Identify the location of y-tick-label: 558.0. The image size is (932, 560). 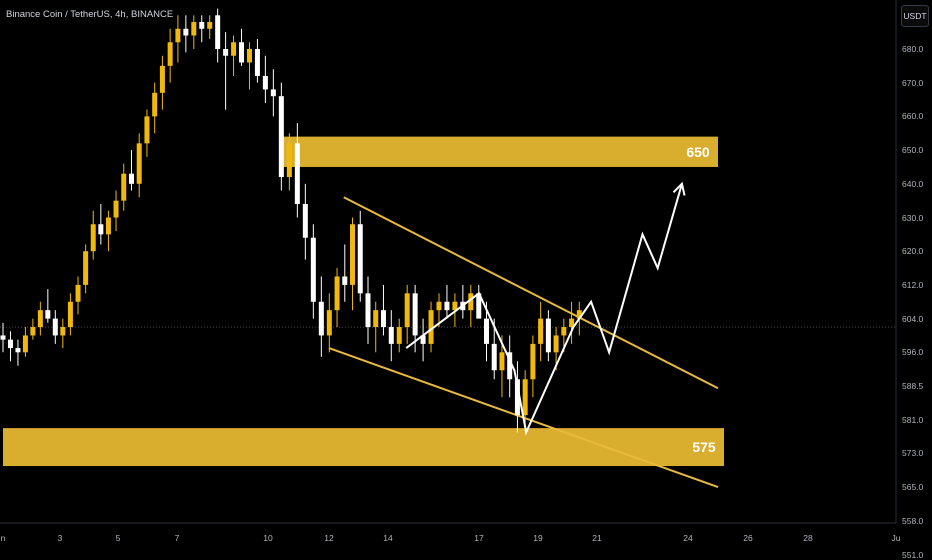
(913, 520).